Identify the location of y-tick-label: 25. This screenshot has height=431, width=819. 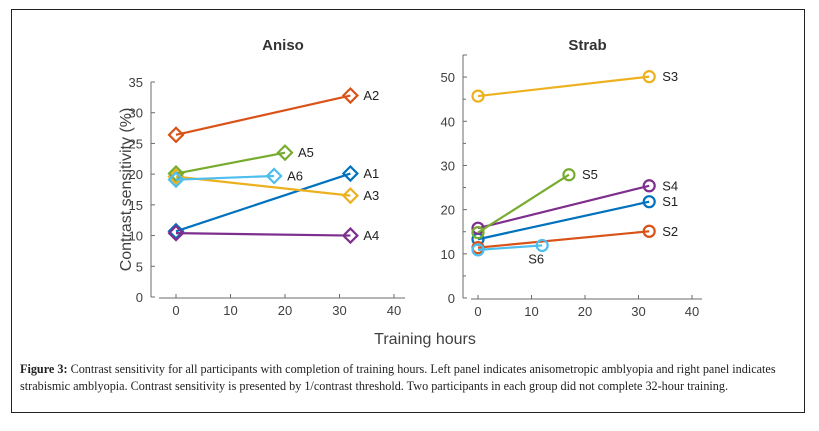
(136, 143).